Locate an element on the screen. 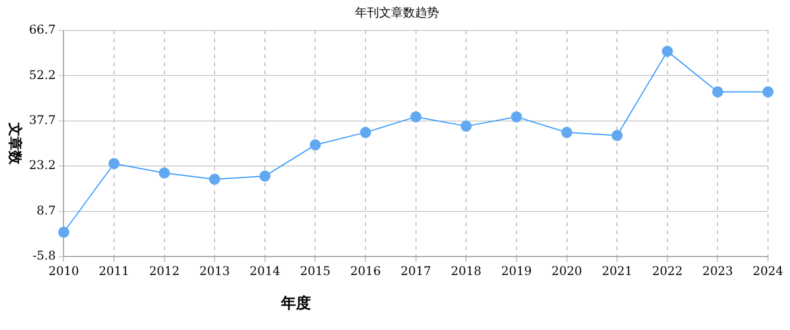  x-tick-label: 2023 is located at coordinates (717, 271).